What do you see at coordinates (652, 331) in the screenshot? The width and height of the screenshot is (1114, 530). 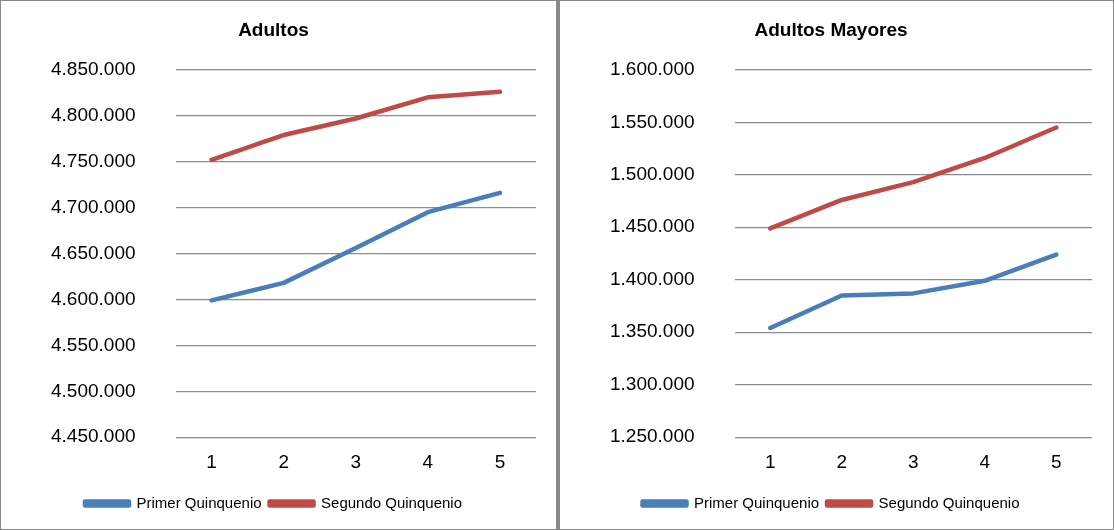 I see `y-tick-label: 1.350.000` at bounding box center [652, 331].